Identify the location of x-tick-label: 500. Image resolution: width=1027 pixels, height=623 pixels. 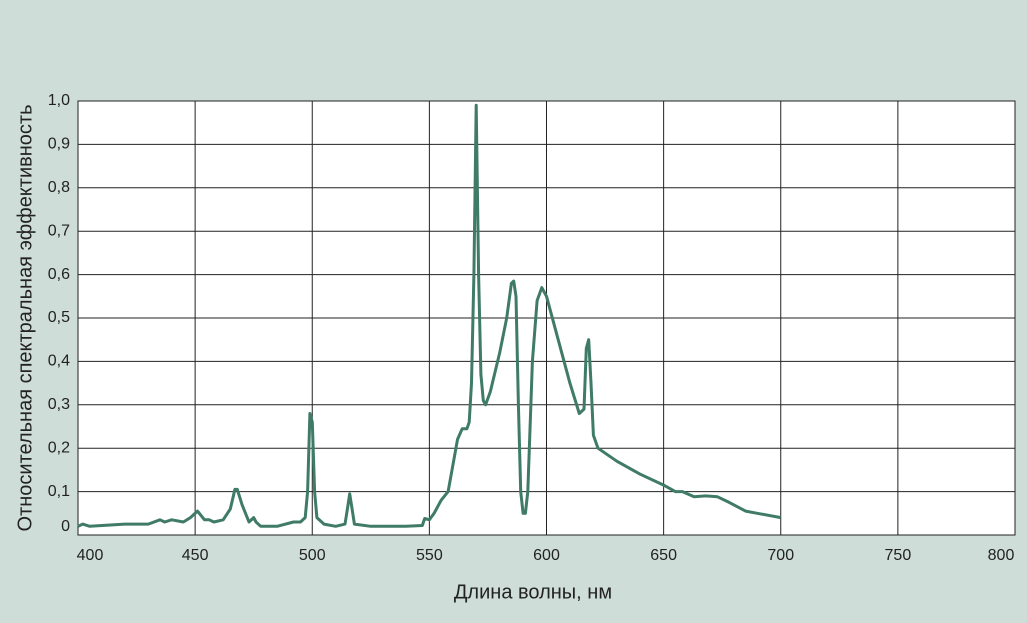
(312, 555).